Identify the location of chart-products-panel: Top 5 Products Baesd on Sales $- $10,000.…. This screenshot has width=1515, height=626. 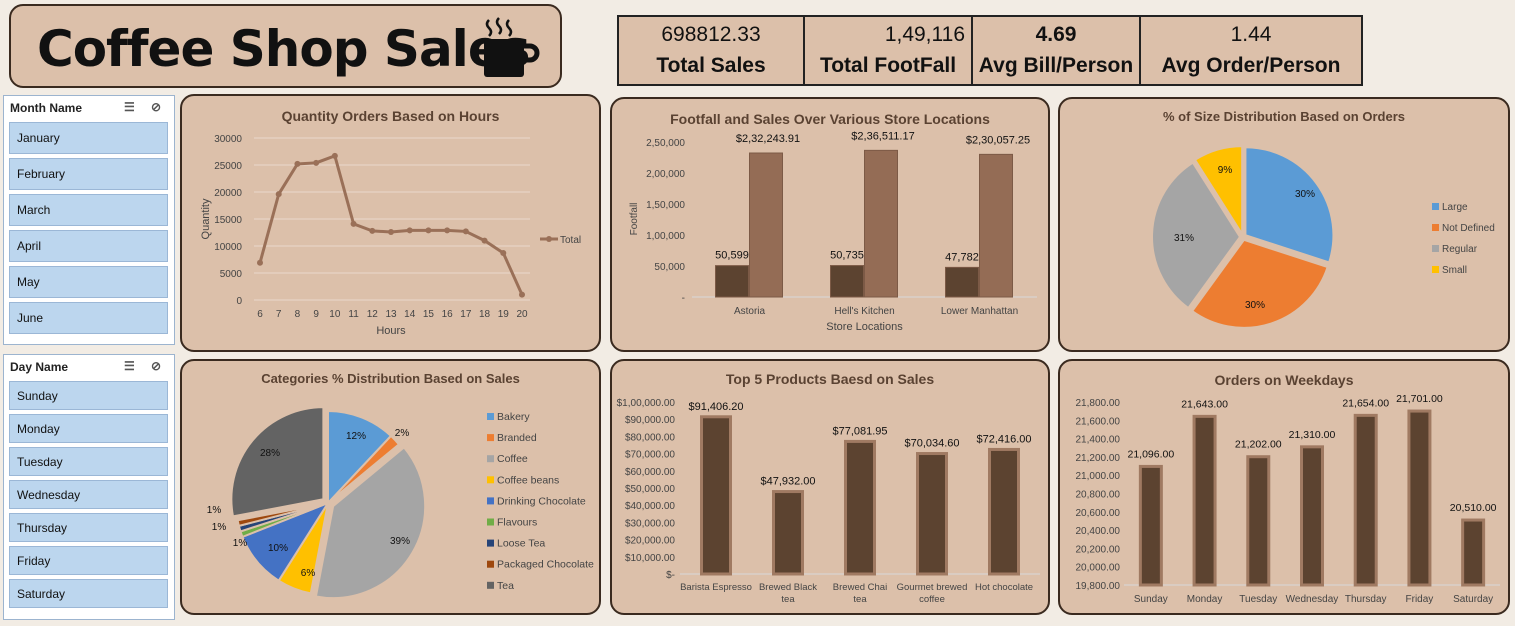
(830, 487).